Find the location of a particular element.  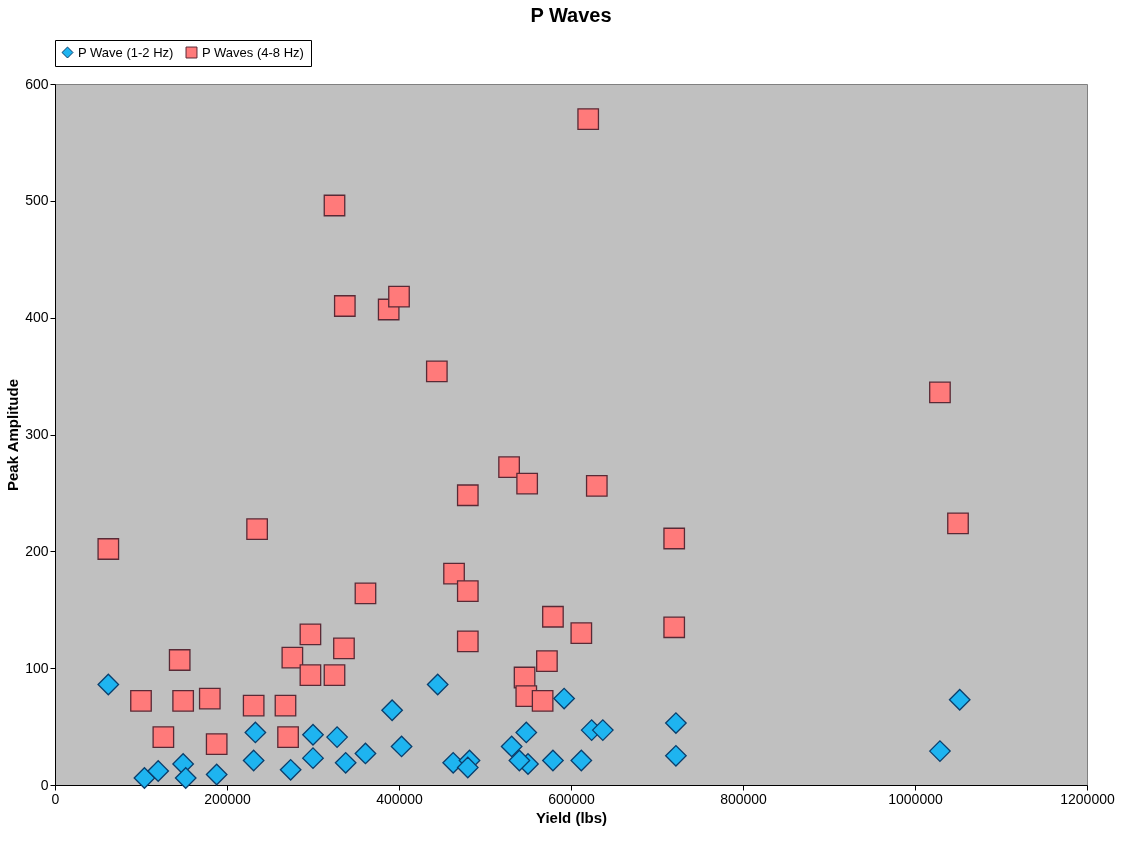

x-tick-label: 1000000 is located at coordinates (915, 798).